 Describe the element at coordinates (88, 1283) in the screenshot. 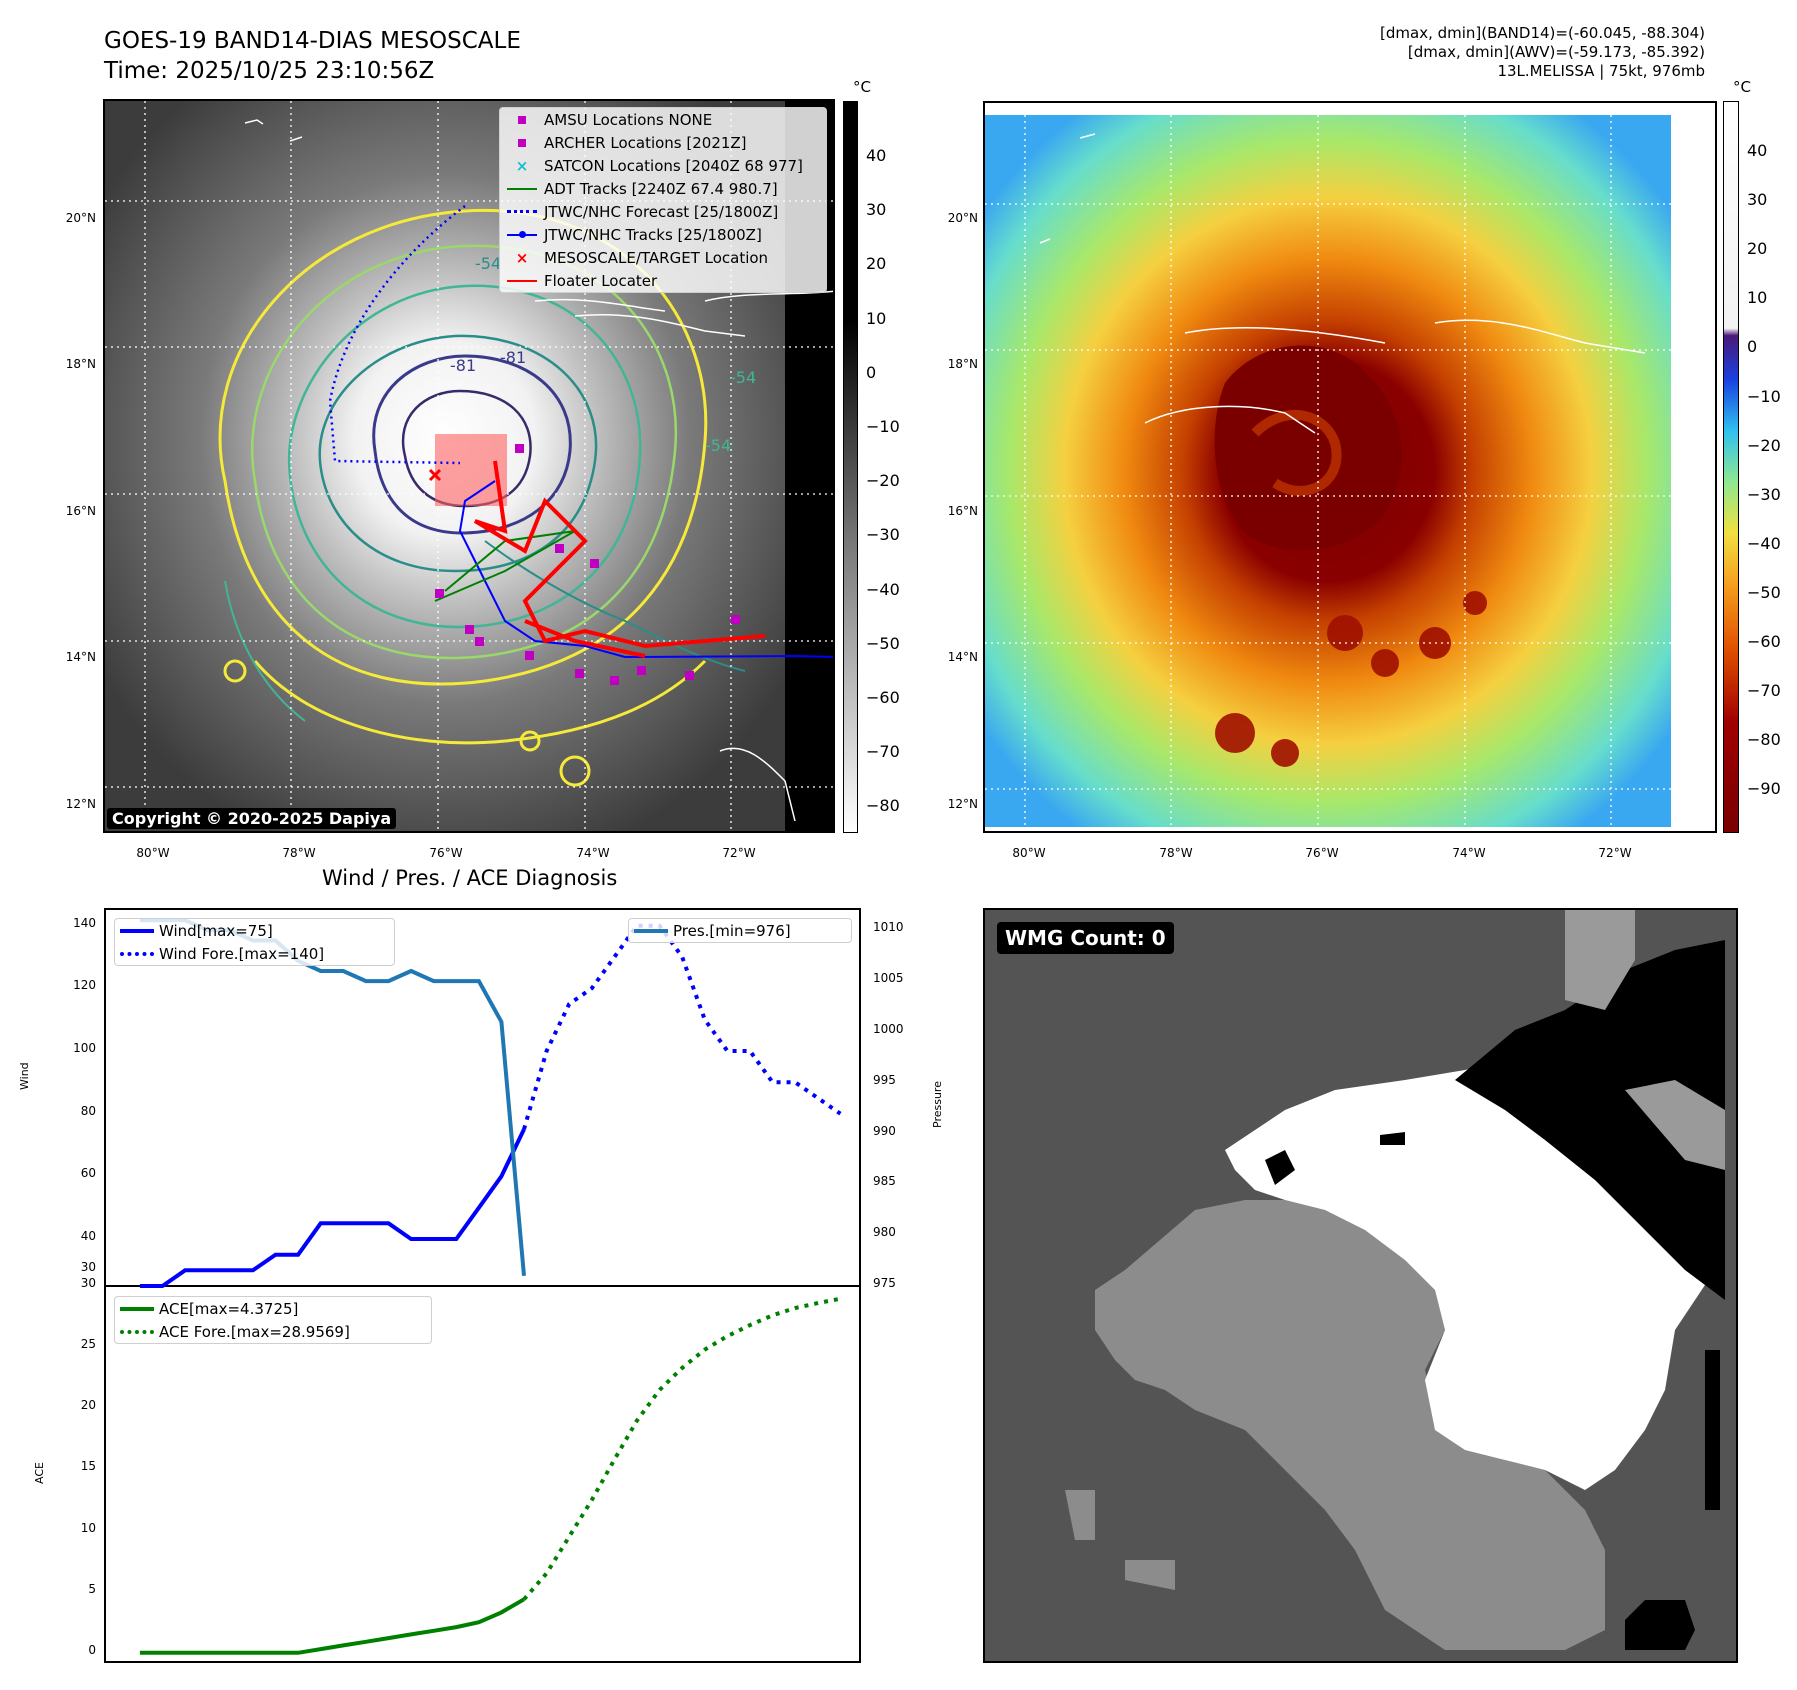

I see `ace-tick: 30` at that location.